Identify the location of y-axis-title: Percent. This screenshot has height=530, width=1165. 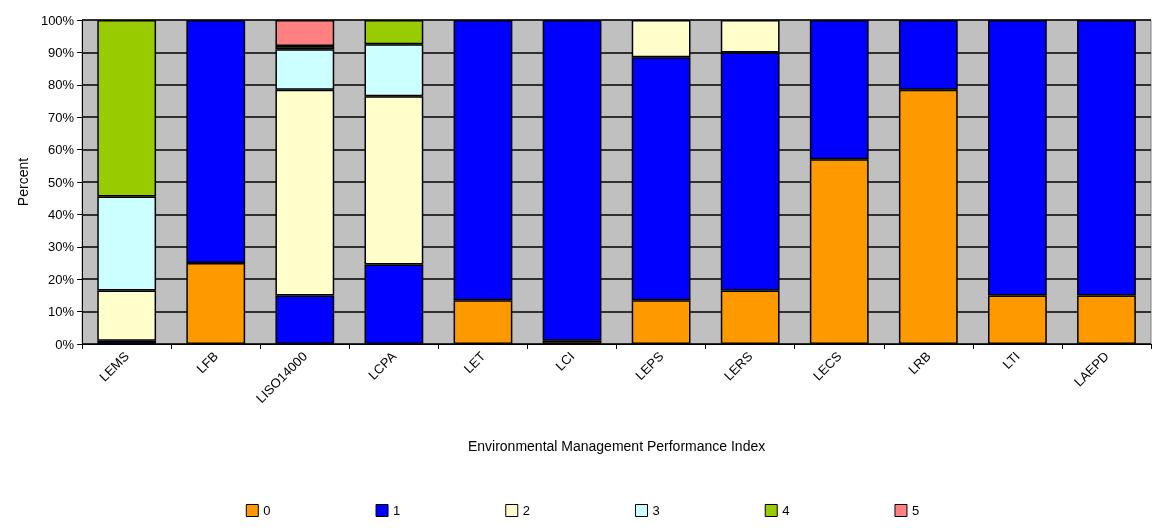
(23, 182).